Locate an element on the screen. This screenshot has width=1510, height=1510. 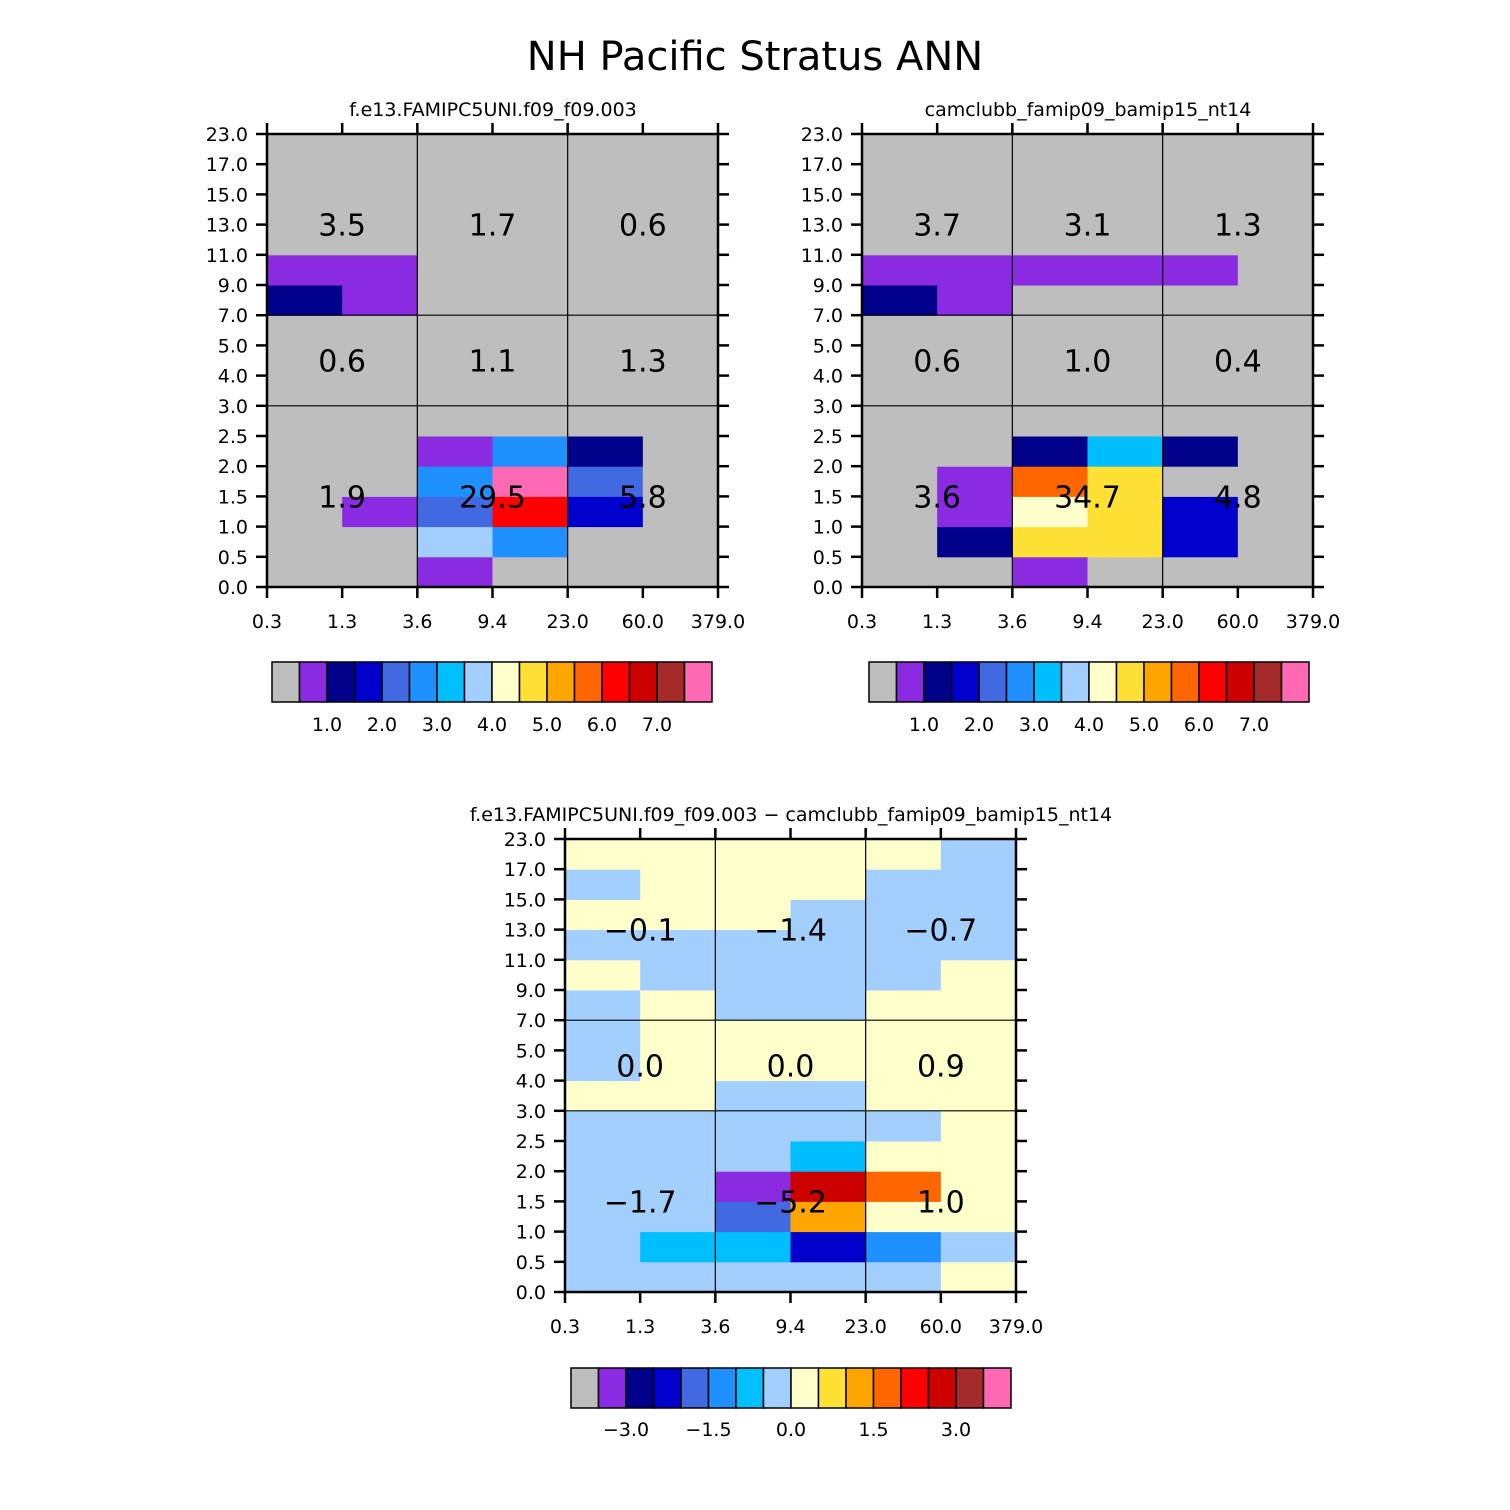
y-tick-label: 11.0 is located at coordinates (227, 256).